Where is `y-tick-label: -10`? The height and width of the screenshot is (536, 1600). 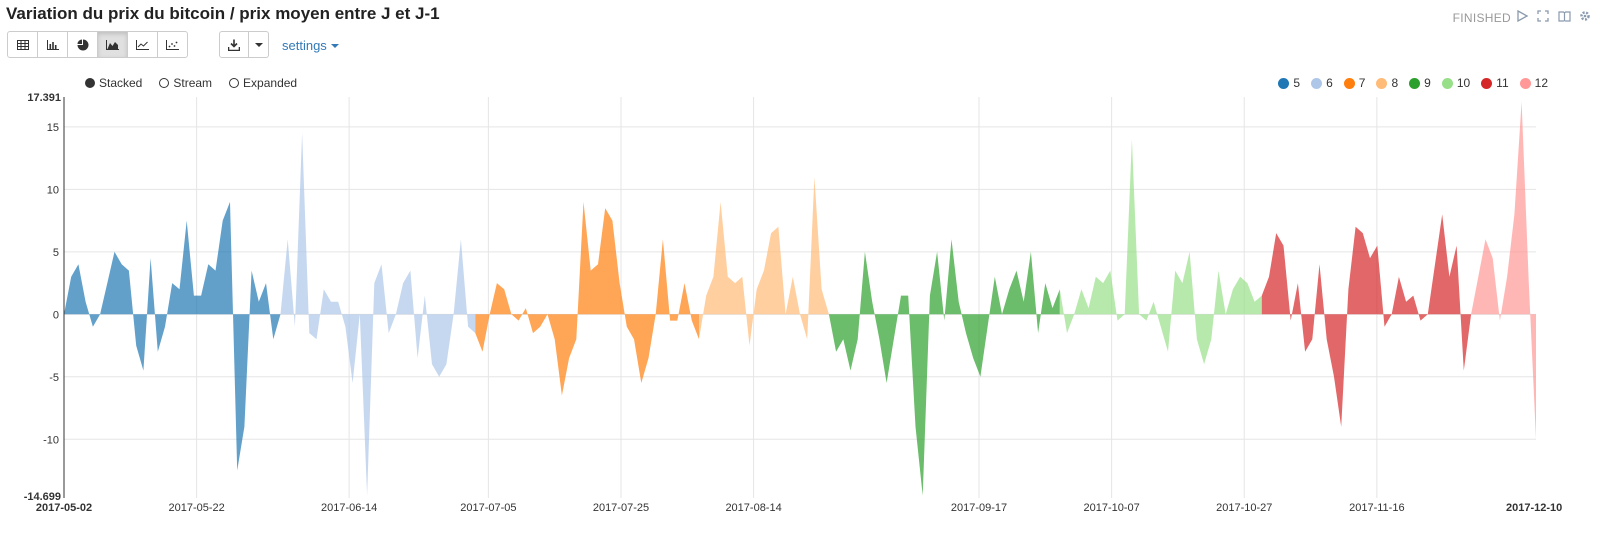 y-tick-label: -10 is located at coordinates (51, 440).